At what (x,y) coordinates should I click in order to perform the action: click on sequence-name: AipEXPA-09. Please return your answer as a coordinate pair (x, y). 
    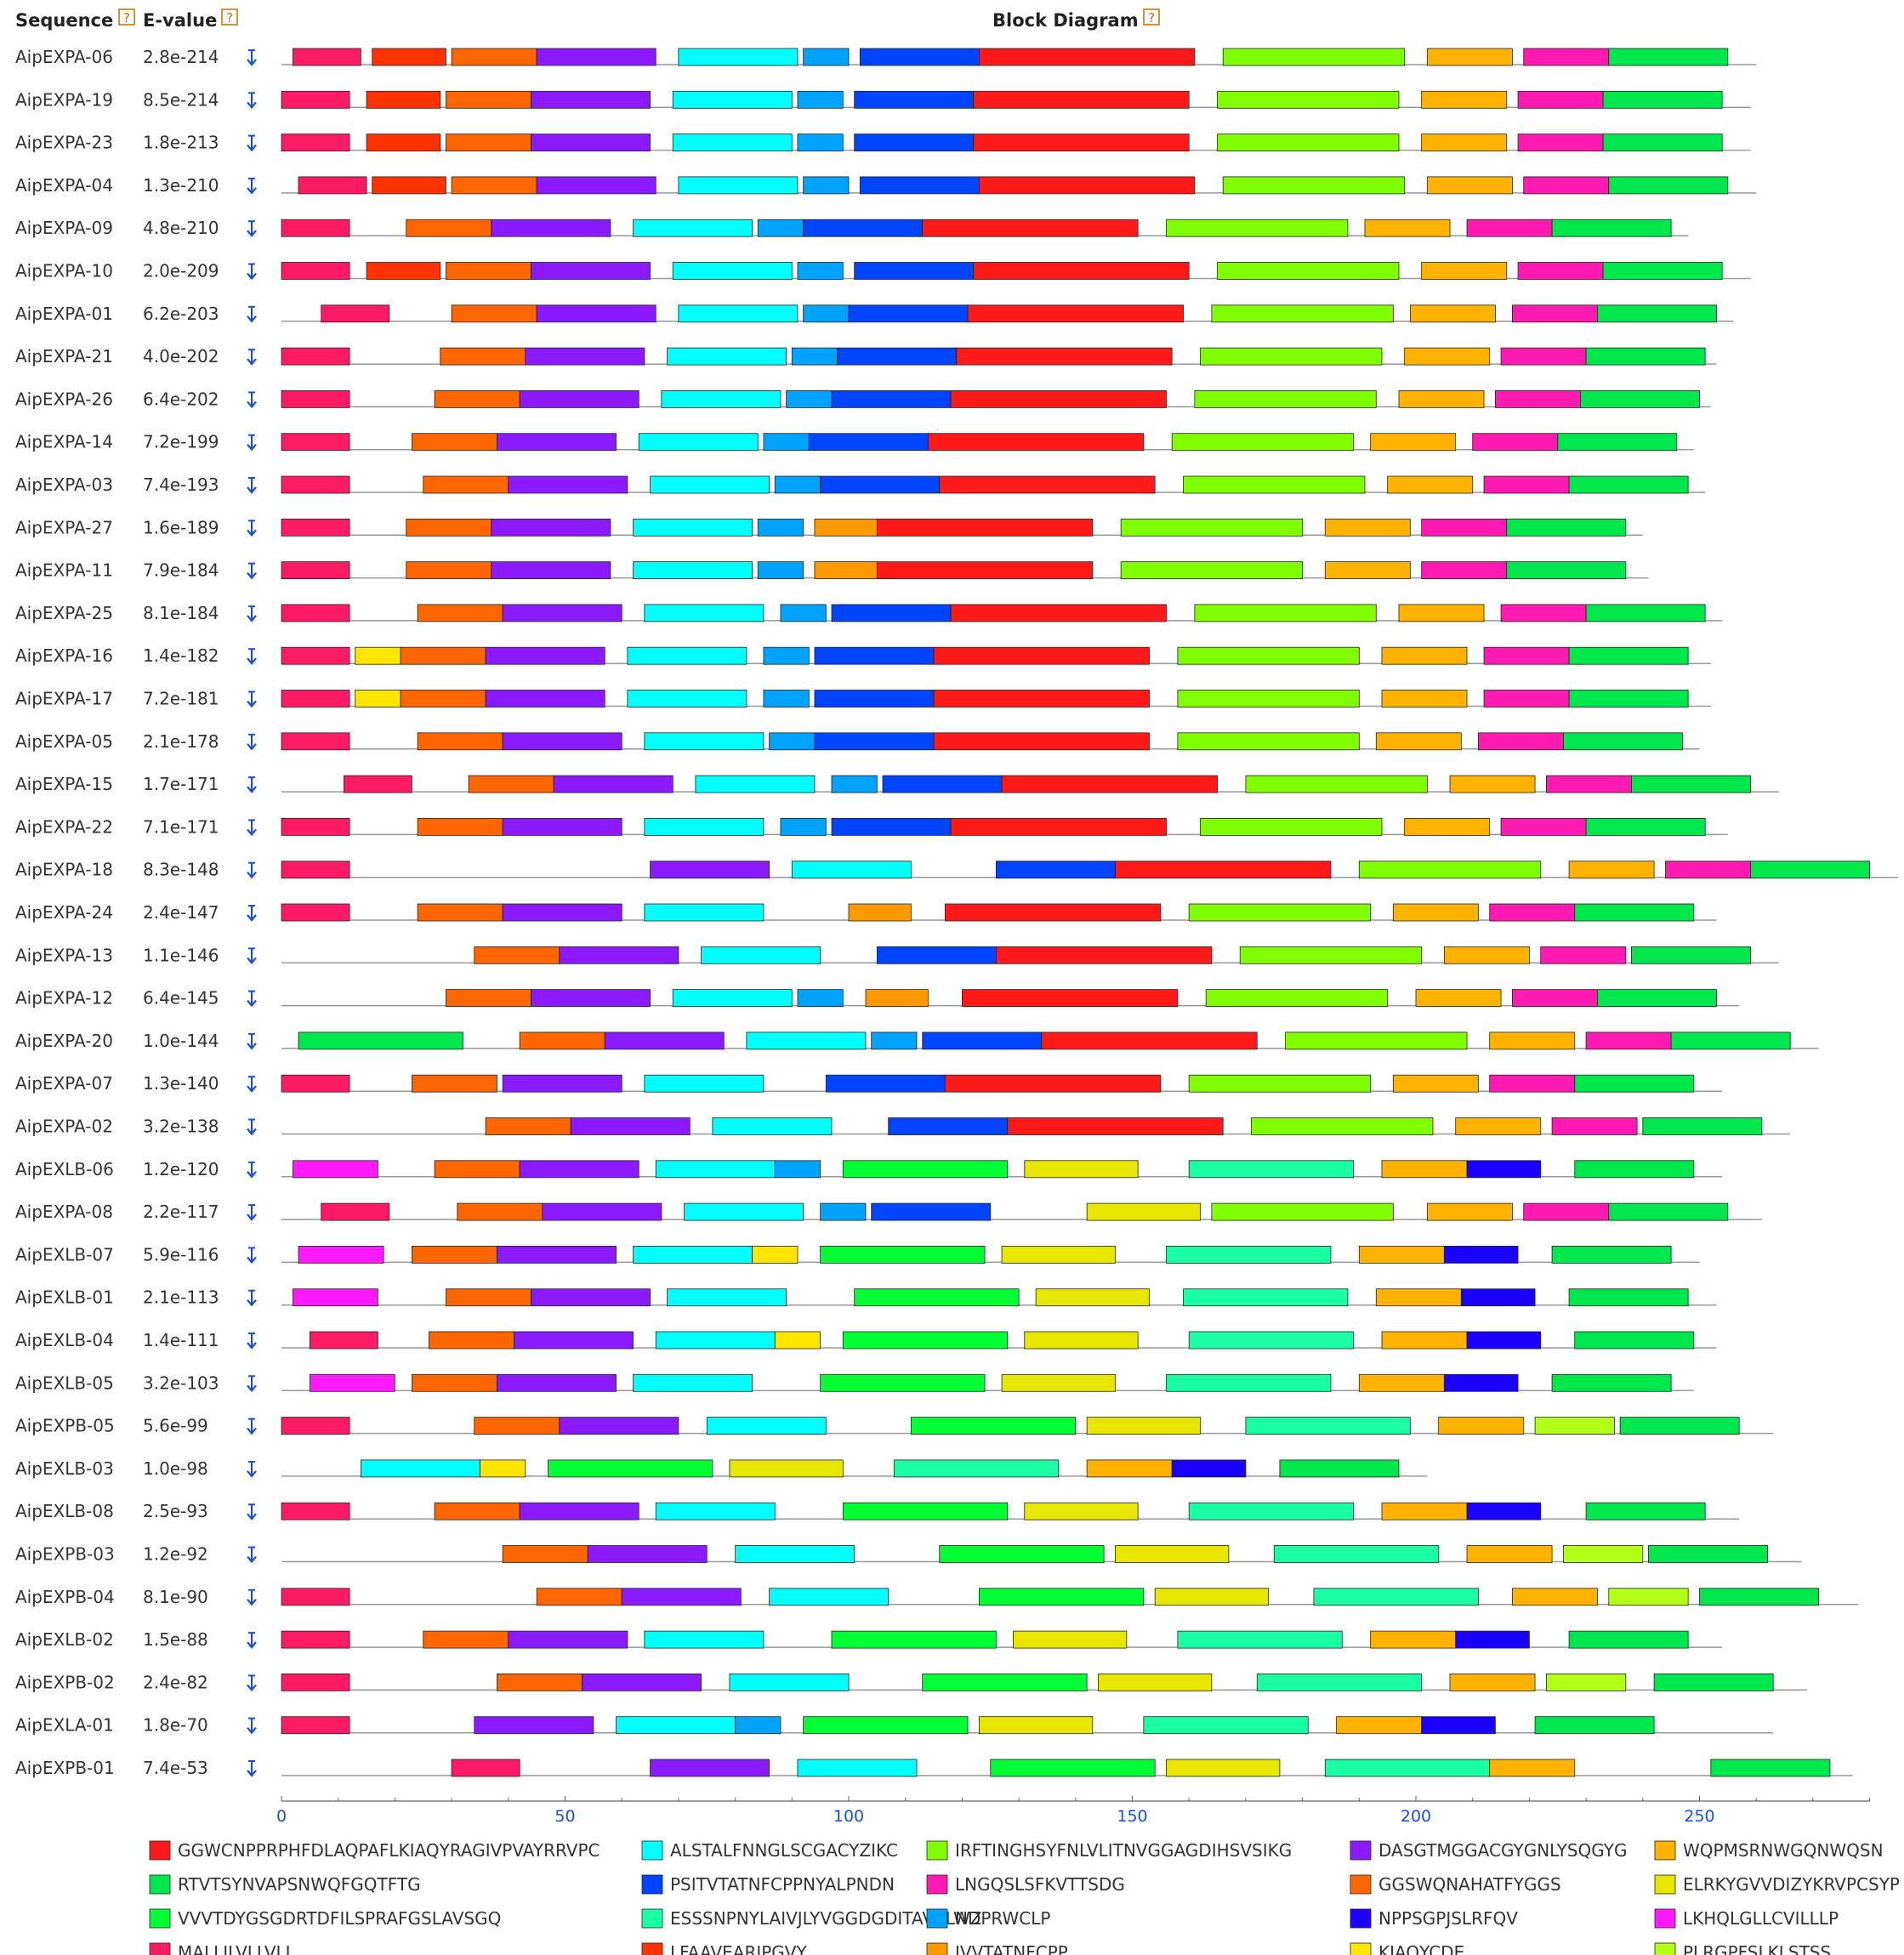
    Looking at the image, I should click on (64, 228).